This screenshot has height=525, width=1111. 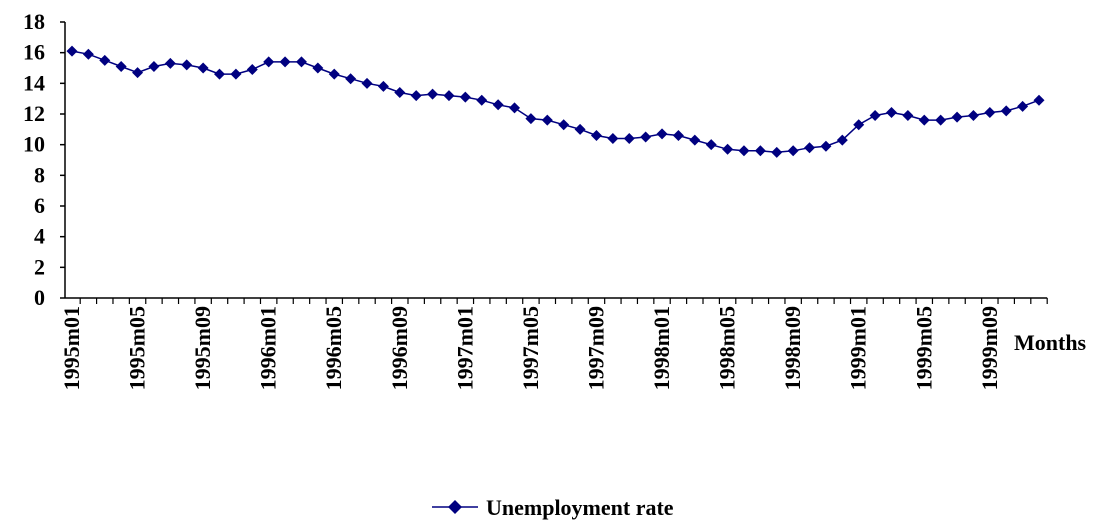 What do you see at coordinates (34, 144) in the screenshot?
I see `y-tick-label: 10` at bounding box center [34, 144].